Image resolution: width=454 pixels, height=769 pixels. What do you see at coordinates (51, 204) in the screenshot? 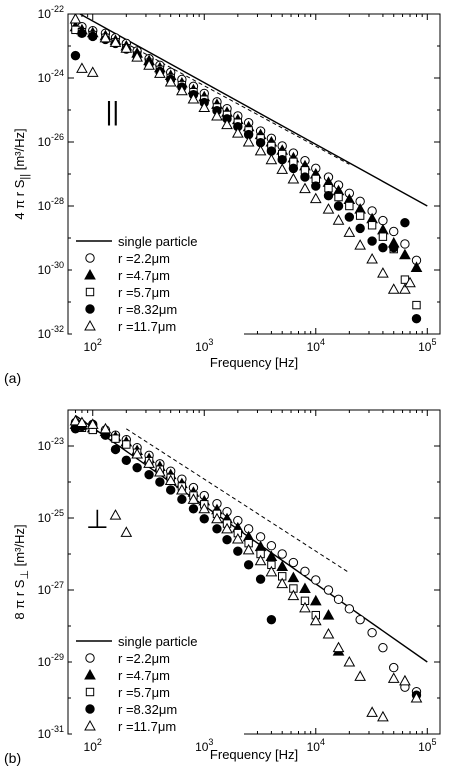
I see `y-tick-label: 10-28` at bounding box center [51, 204].